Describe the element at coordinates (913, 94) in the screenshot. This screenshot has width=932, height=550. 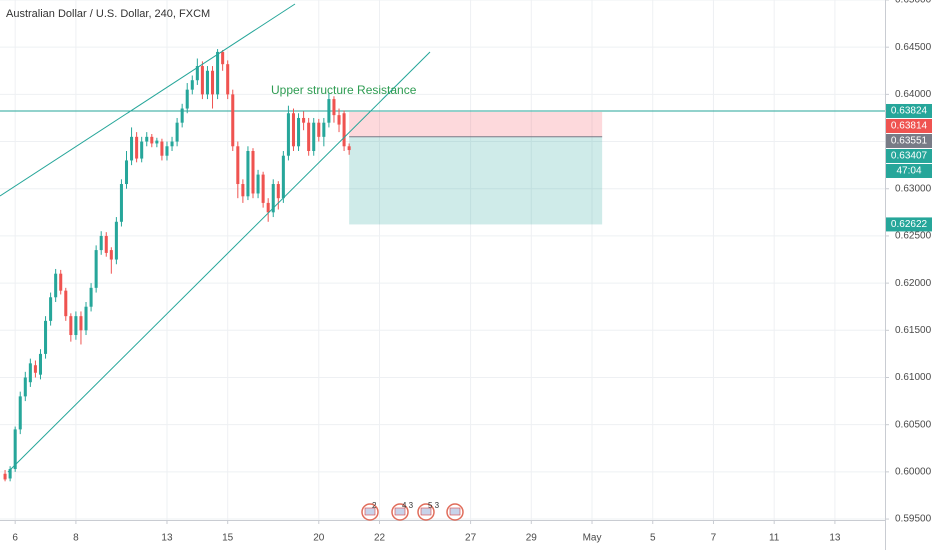
I see `y-tick-label: 0.64000` at that location.